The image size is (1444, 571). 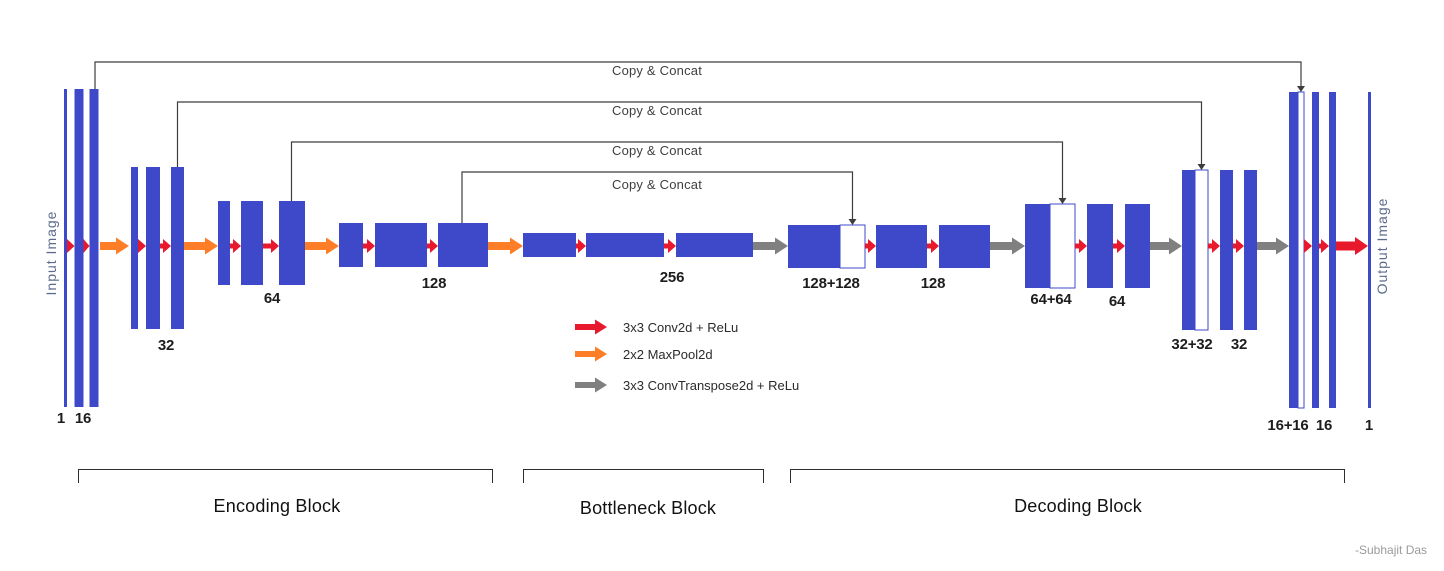 I want to click on signature: -Subhajit Das, so click(x=1391, y=550).